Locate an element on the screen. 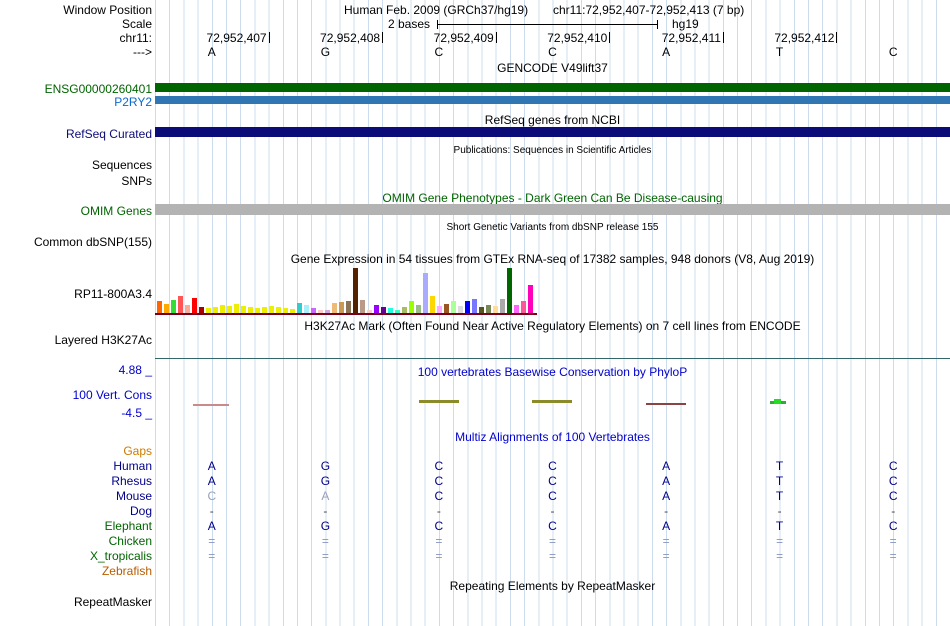 The height and width of the screenshot is (626, 950). multiz-species-label: X_tropicalis is located at coordinates (120, 556).